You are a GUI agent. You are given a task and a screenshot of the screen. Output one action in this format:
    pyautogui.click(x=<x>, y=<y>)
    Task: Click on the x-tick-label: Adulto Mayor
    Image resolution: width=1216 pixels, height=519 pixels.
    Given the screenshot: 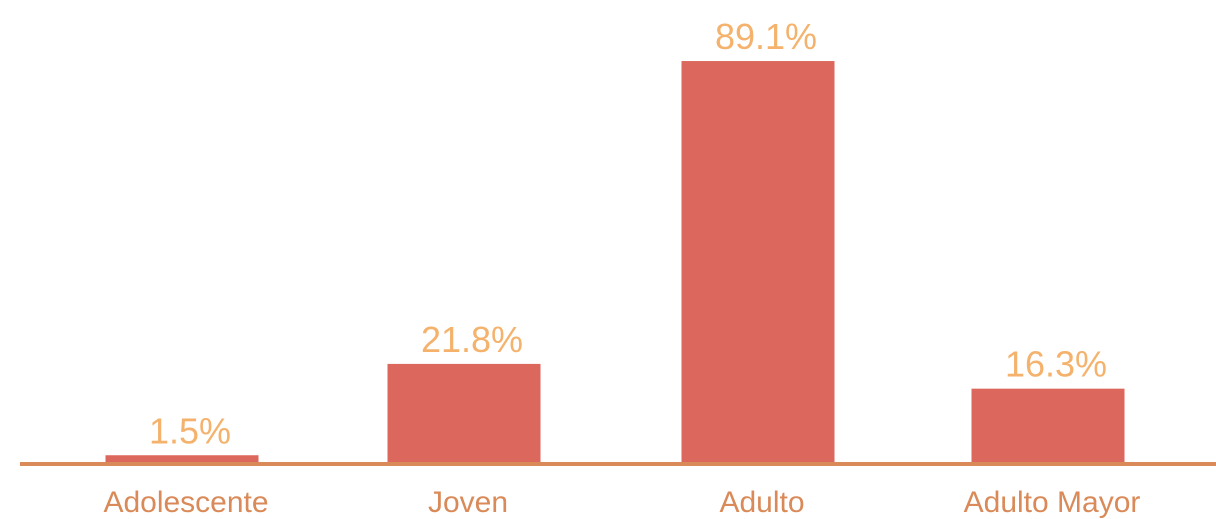 What is the action you would take?
    pyautogui.click(x=1052, y=502)
    